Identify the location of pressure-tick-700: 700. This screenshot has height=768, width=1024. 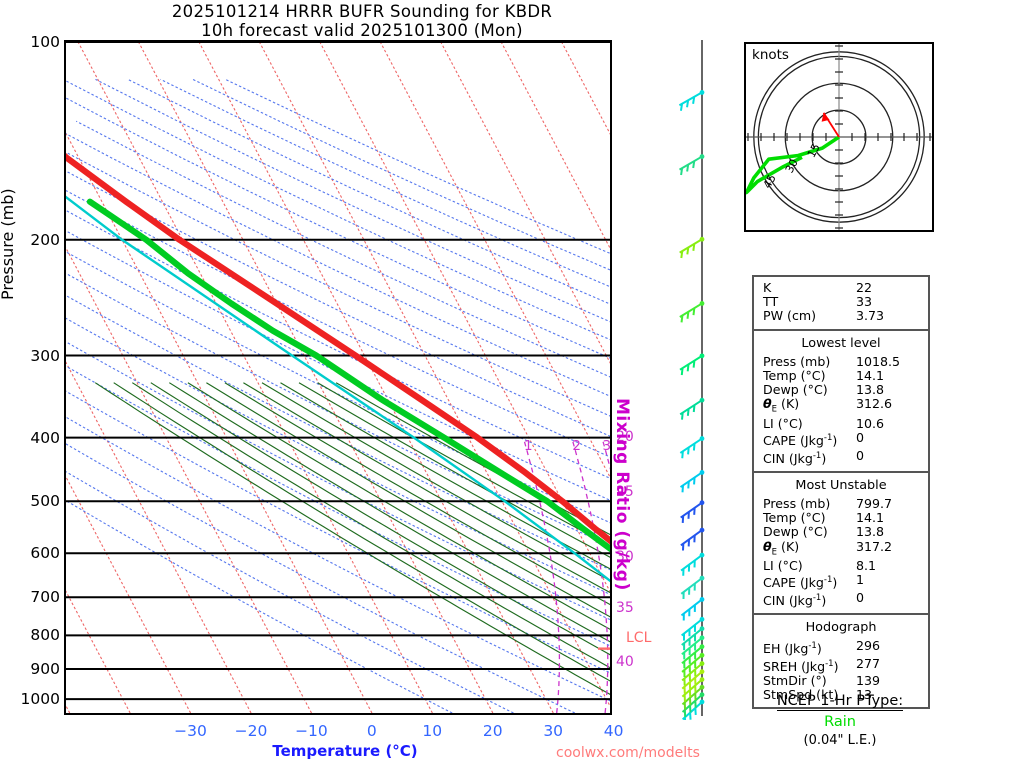
(45, 597).